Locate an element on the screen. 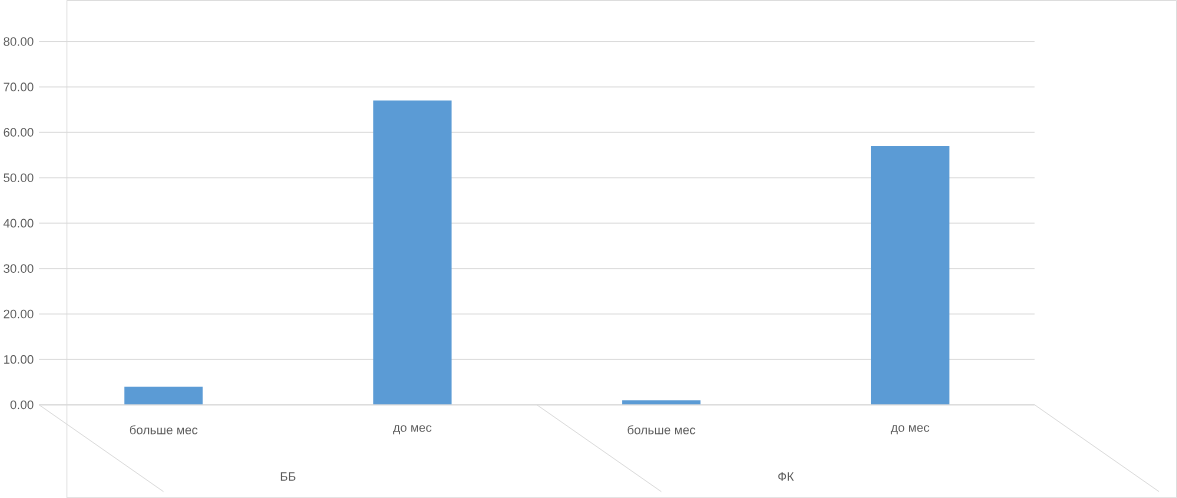  y-tick-label: 30.00 is located at coordinates (18, 268).